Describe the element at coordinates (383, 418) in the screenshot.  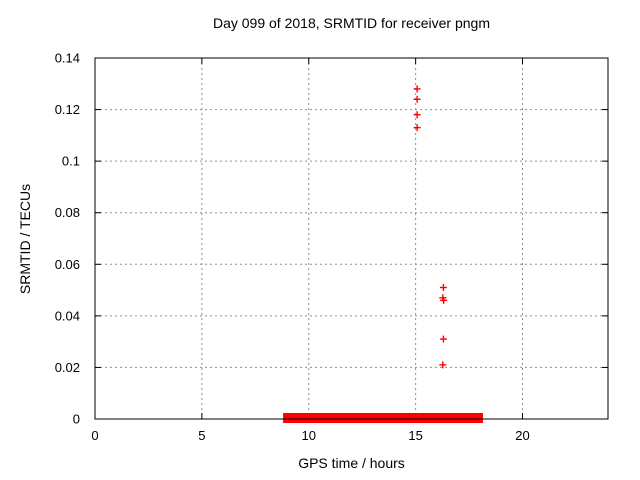
I see `dense-zero-band` at that location.